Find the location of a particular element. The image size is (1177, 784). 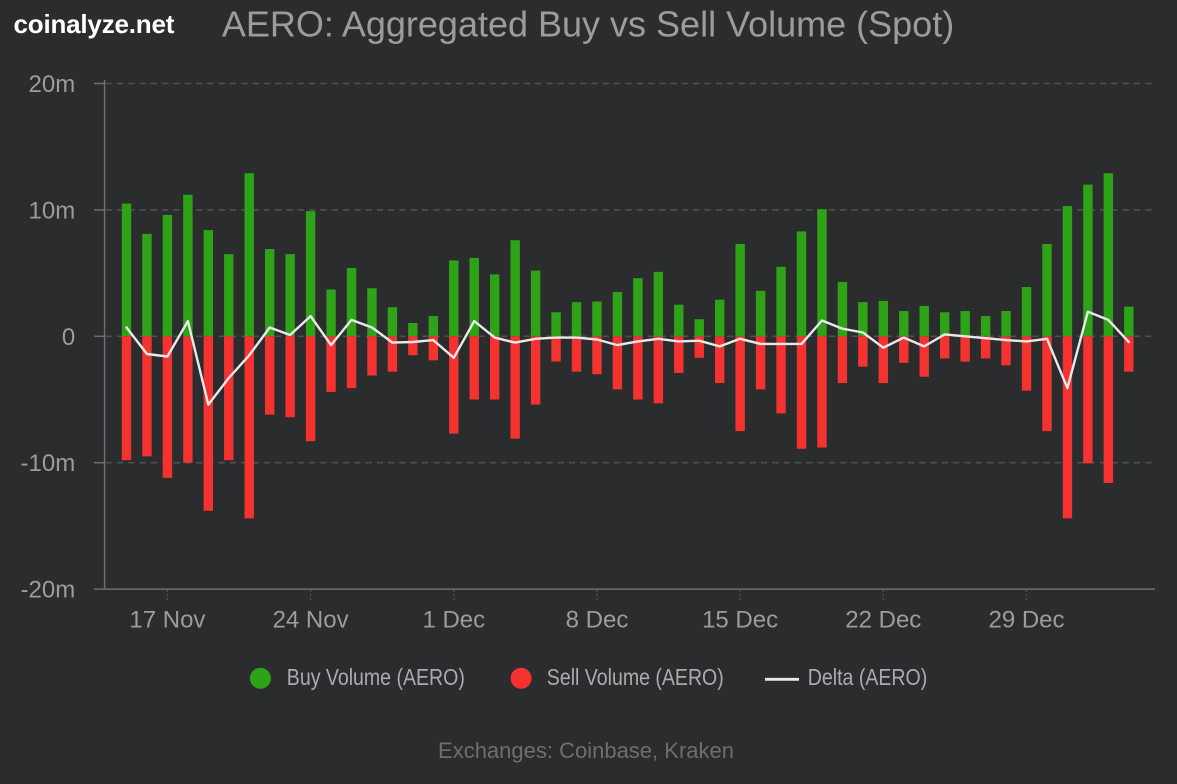

svg-text: 8 Dec is located at coordinates (597, 620).